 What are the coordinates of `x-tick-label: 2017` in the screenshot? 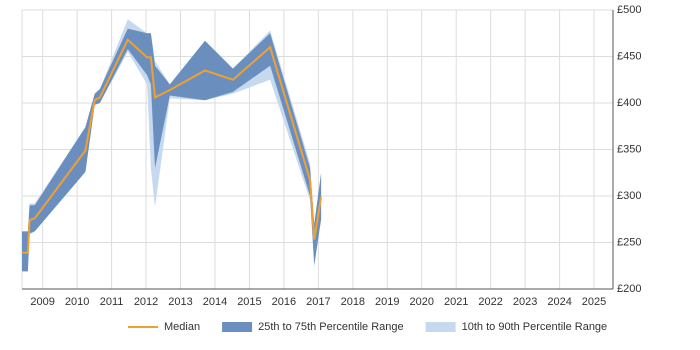 It's located at (318, 302).